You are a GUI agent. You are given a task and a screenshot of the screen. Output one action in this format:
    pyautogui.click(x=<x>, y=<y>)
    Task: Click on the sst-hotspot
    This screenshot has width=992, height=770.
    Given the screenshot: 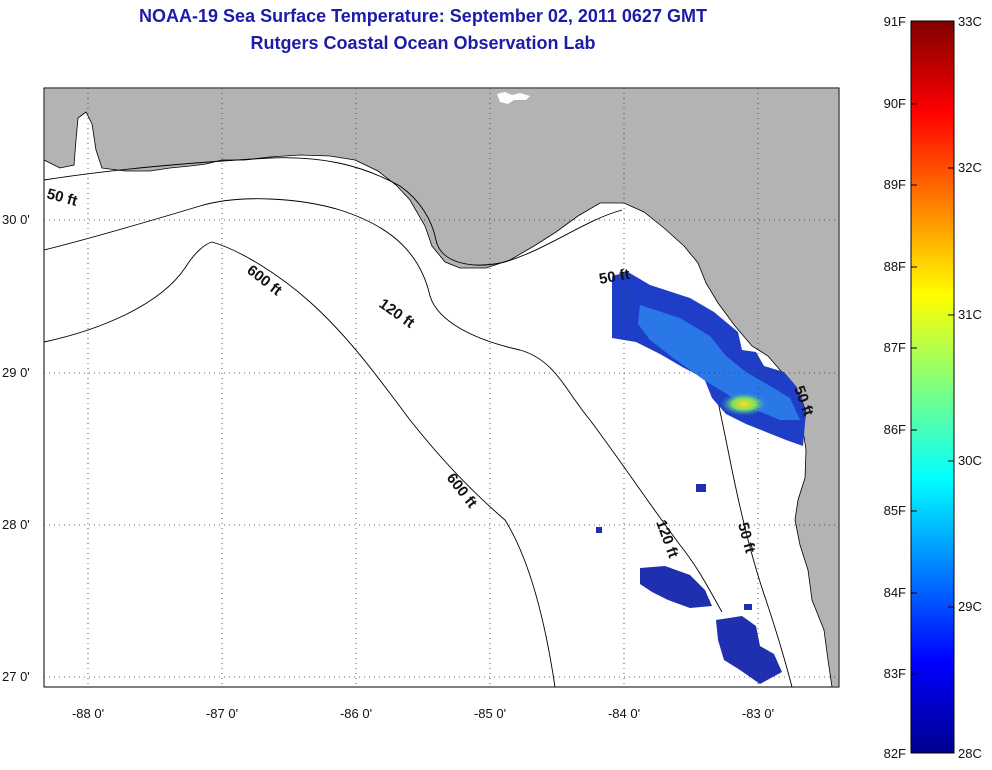 What is the action you would take?
    pyautogui.click(x=744, y=404)
    